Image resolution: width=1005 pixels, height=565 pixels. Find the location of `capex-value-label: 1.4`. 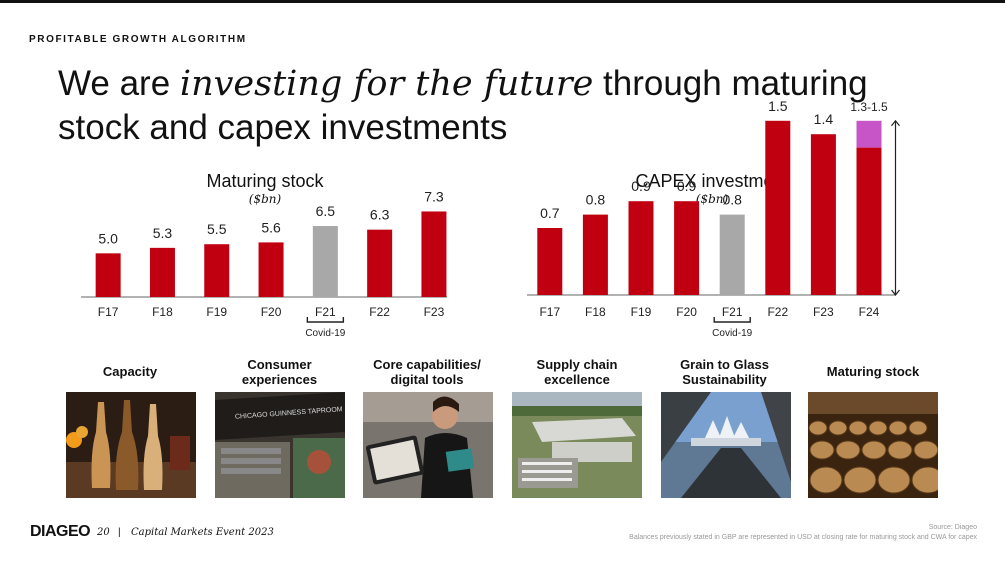

capex-value-label: 1.4 is located at coordinates (824, 119).